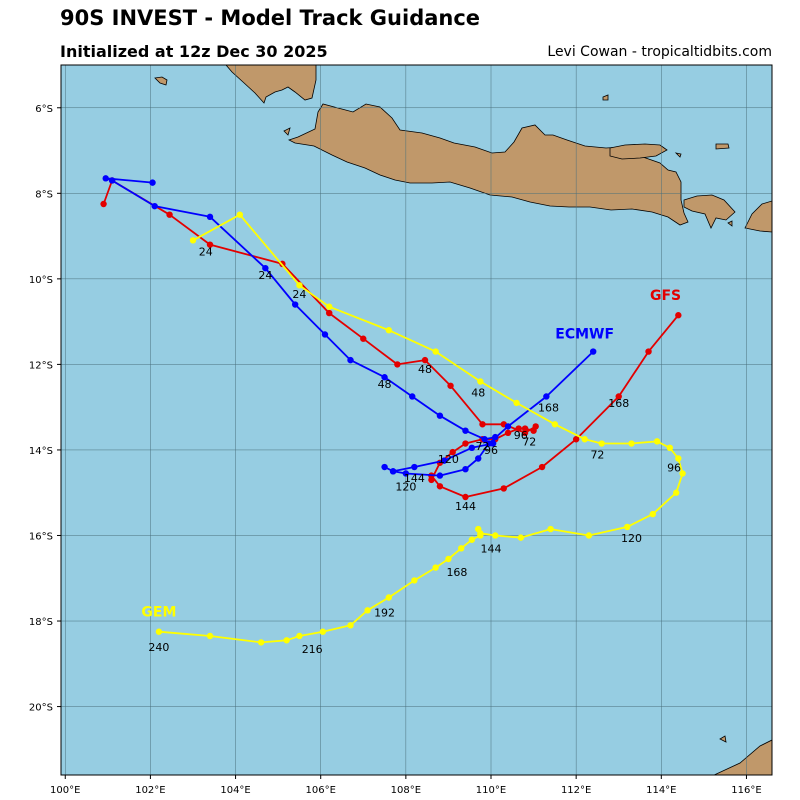  What do you see at coordinates (385, 384) in the screenshot?
I see `ecmwf-hour-label: 48` at bounding box center [385, 384].